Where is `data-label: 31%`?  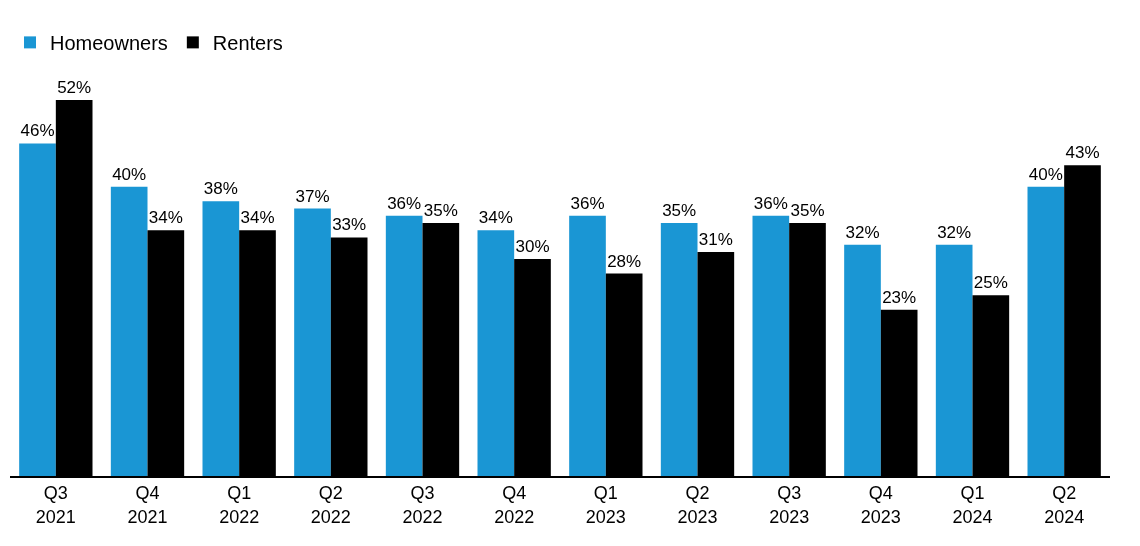
data-label: 31% is located at coordinates (715, 239).